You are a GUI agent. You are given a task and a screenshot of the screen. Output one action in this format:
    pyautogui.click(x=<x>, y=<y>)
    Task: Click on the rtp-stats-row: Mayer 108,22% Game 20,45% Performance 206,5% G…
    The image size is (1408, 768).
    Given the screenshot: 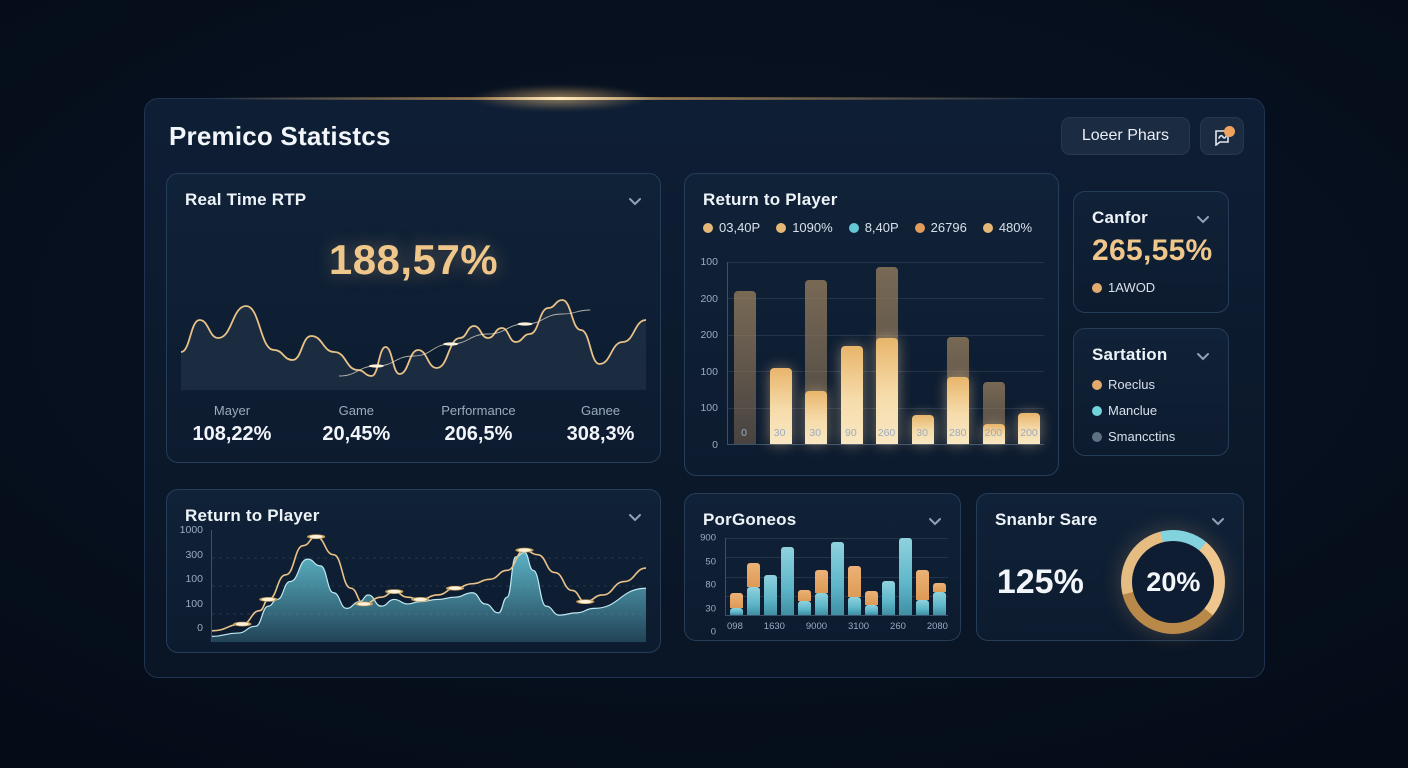 What is the action you would take?
    pyautogui.click(x=413, y=424)
    